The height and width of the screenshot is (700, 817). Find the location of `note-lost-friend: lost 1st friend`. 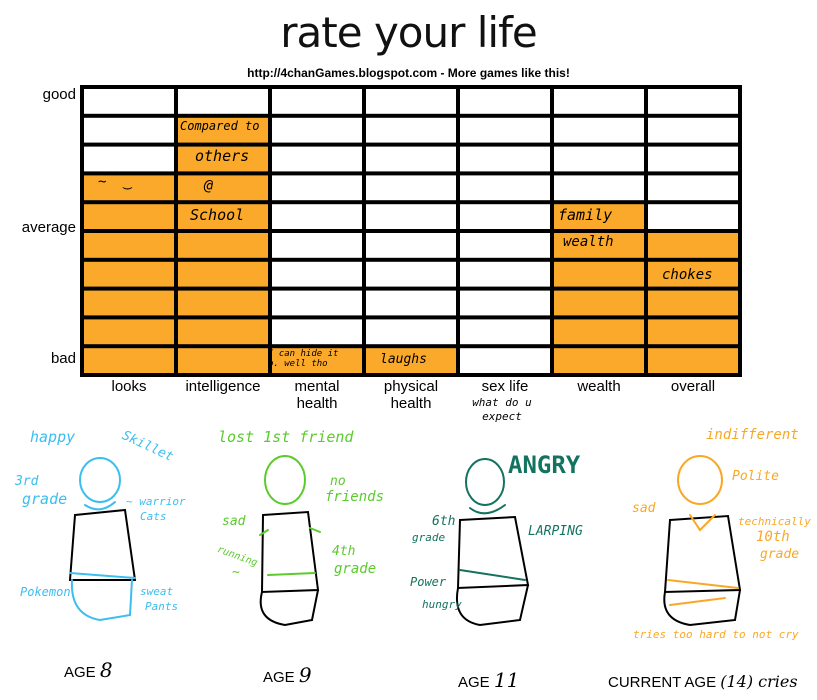

note-lost-friend: lost 1st friend is located at coordinates (286, 437).